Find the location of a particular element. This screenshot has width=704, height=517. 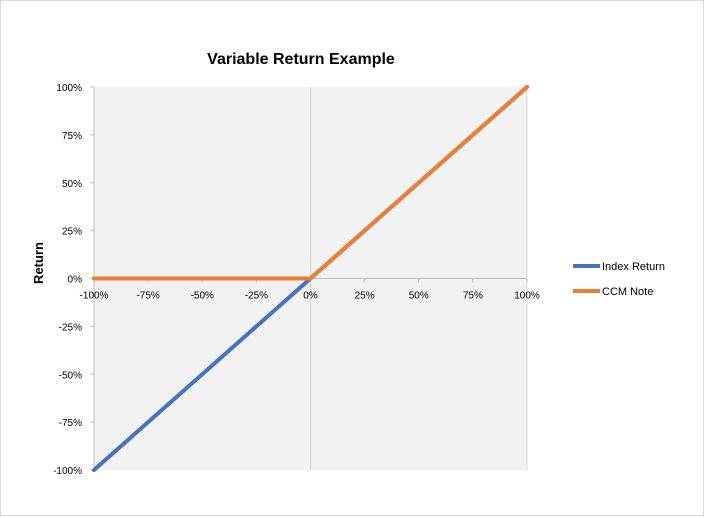

y-tick-label: 50% is located at coordinates (72, 184).